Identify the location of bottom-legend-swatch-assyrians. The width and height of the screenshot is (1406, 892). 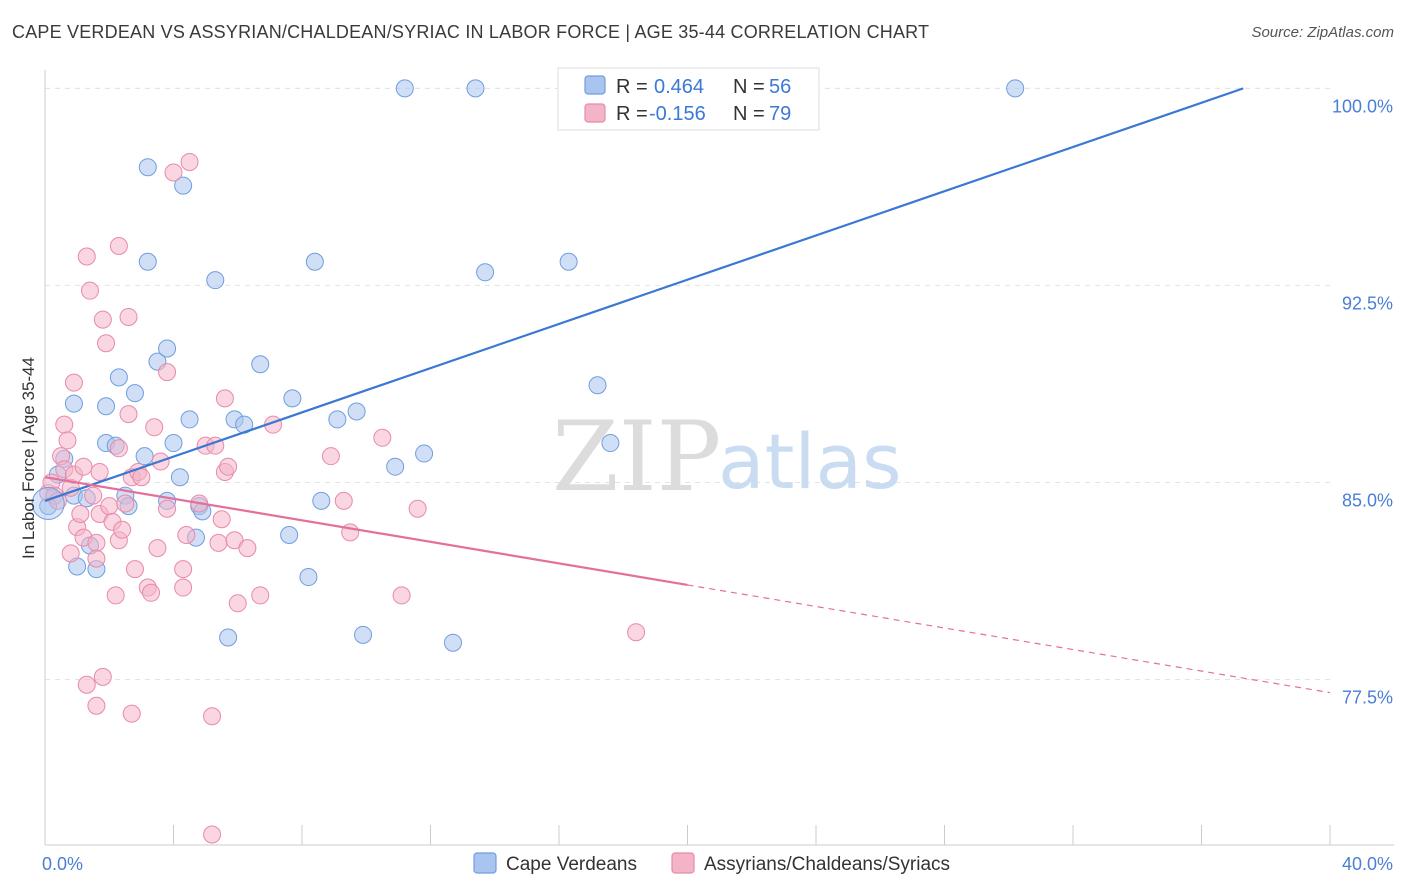
(683, 863).